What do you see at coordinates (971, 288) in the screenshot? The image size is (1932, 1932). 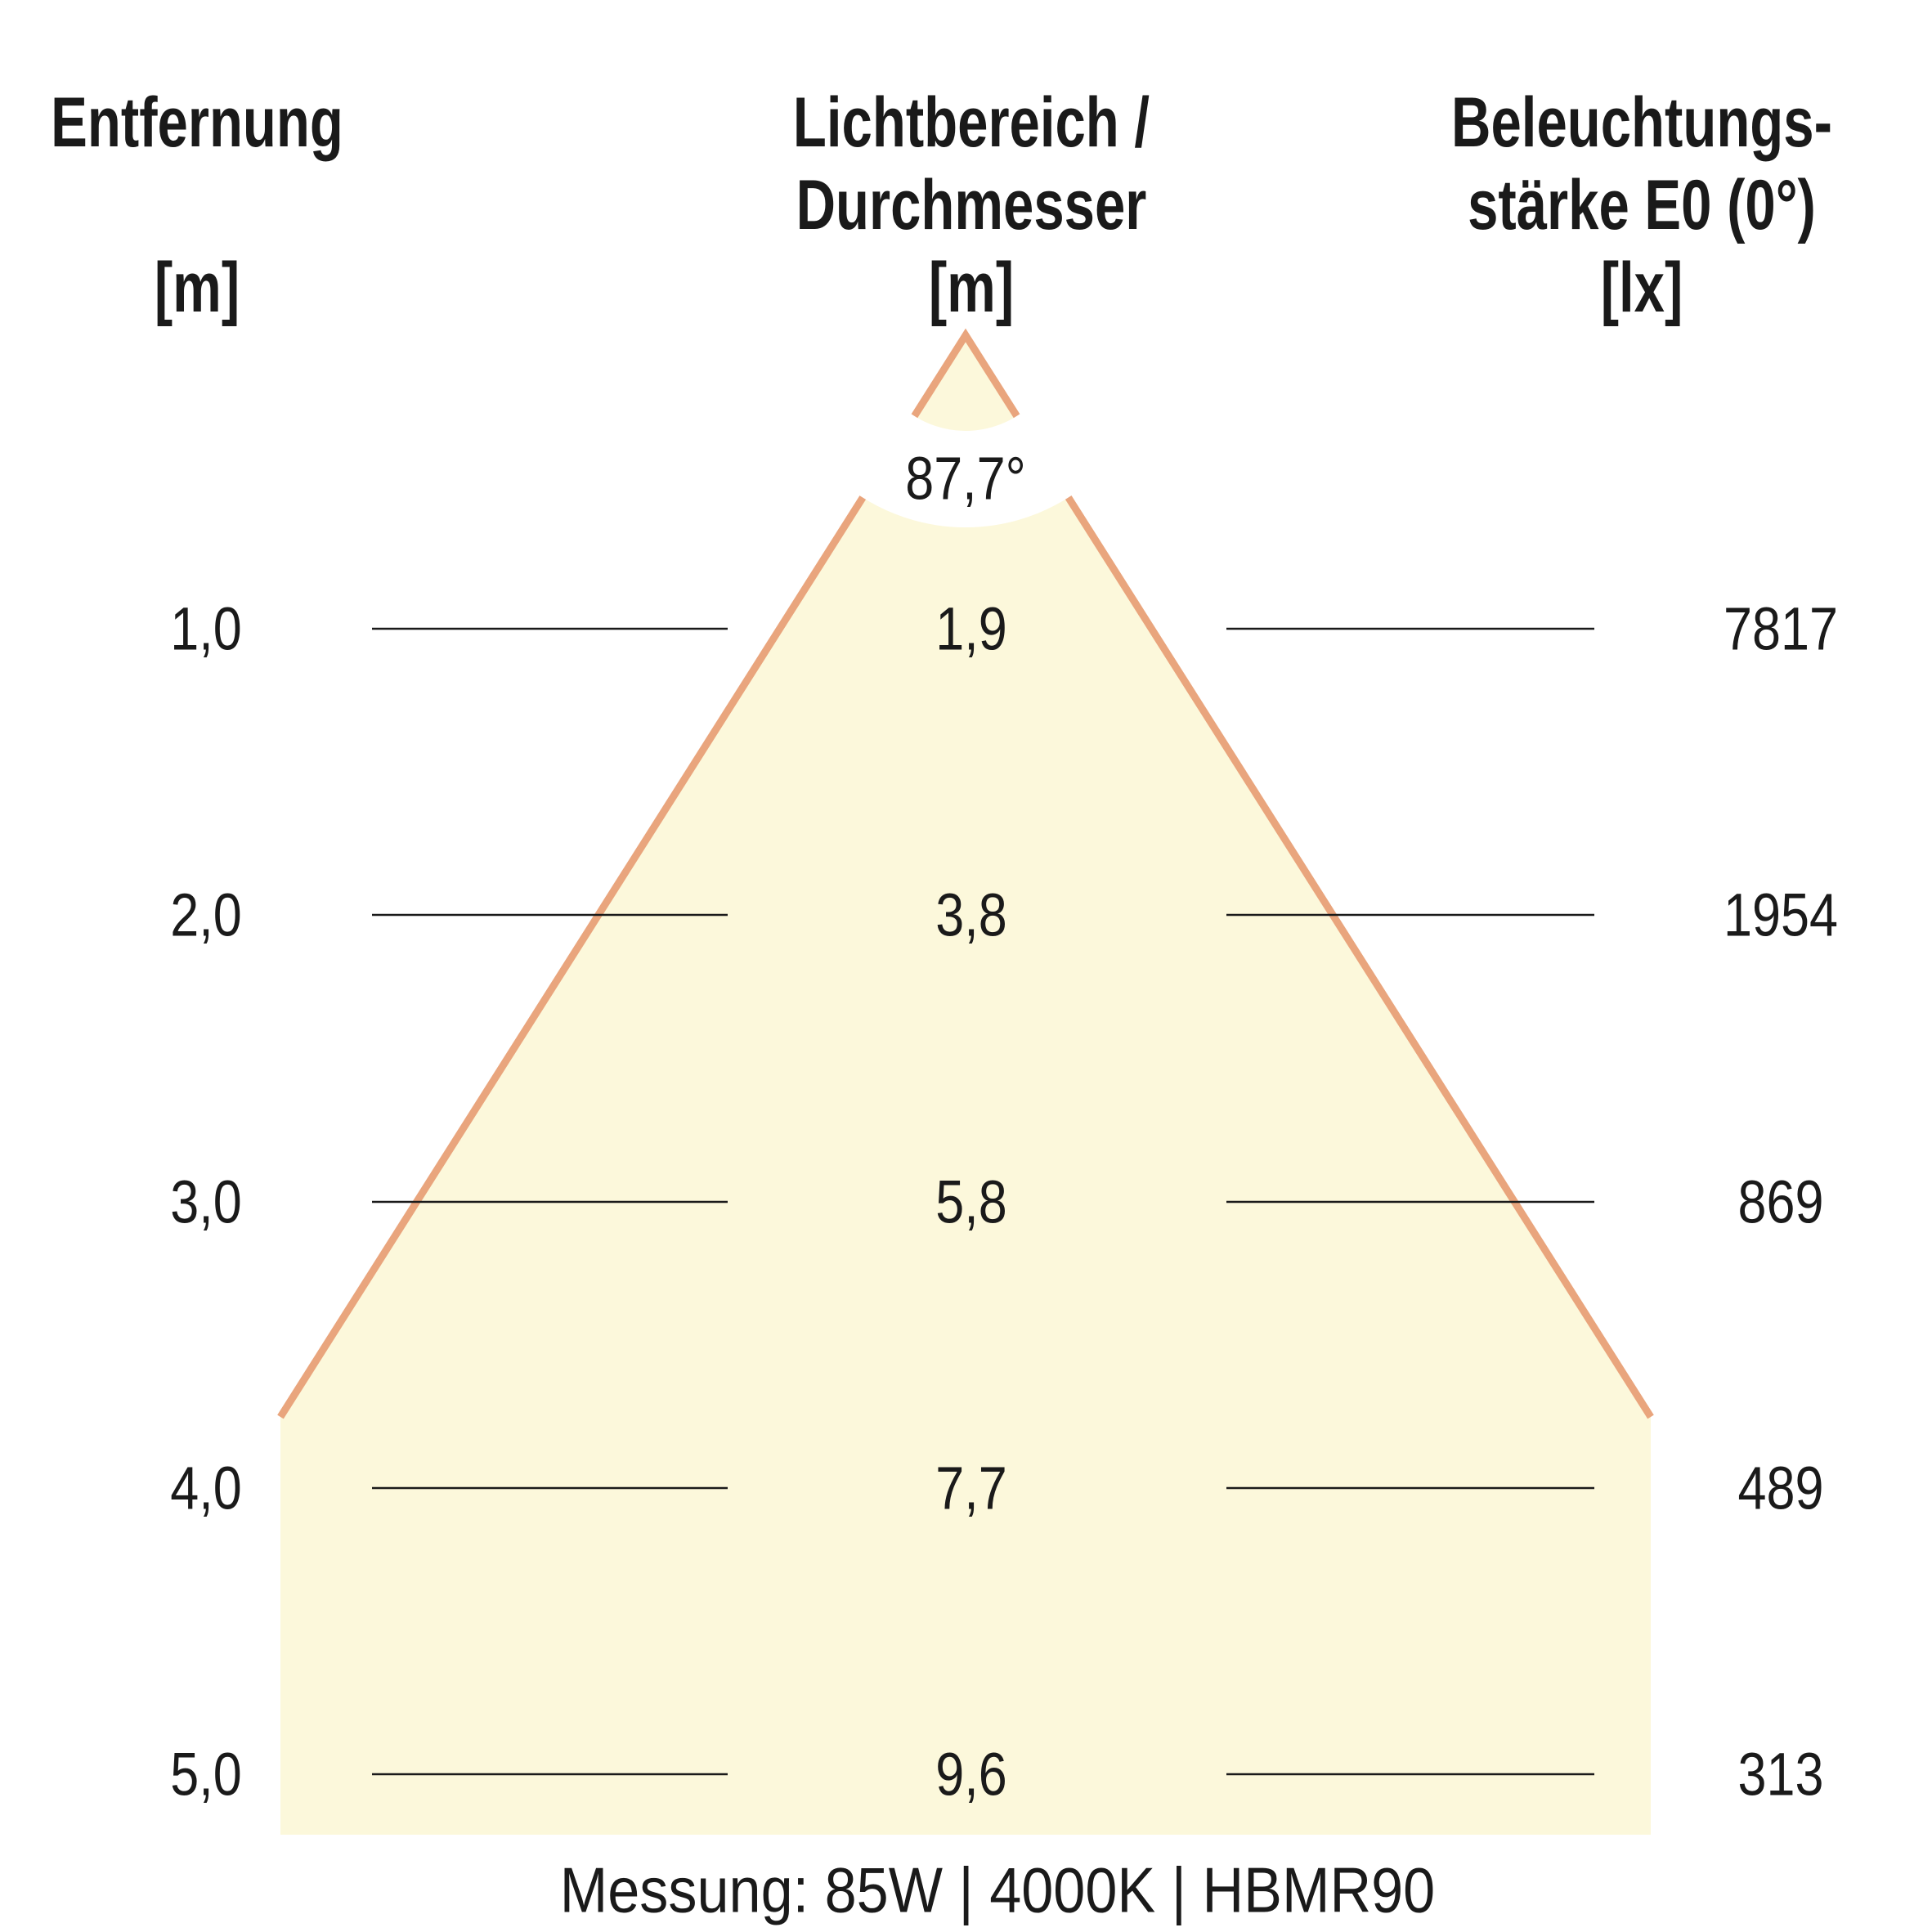 I see `header-diameter-unit: [m]` at bounding box center [971, 288].